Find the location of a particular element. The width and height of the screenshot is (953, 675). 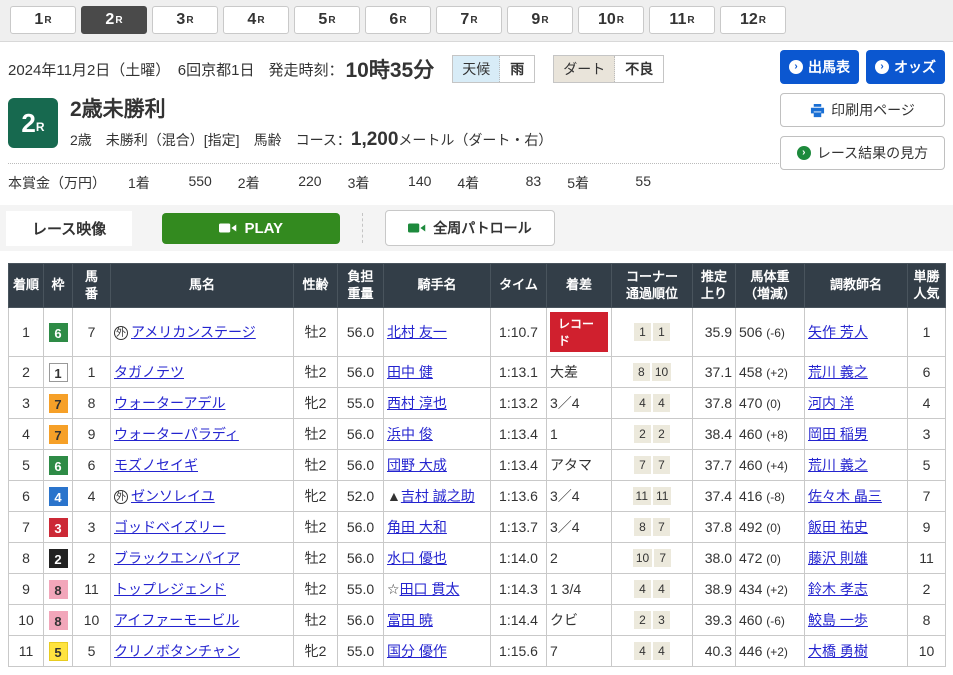

frame-number-badge: 7 is located at coordinates (58, 434).